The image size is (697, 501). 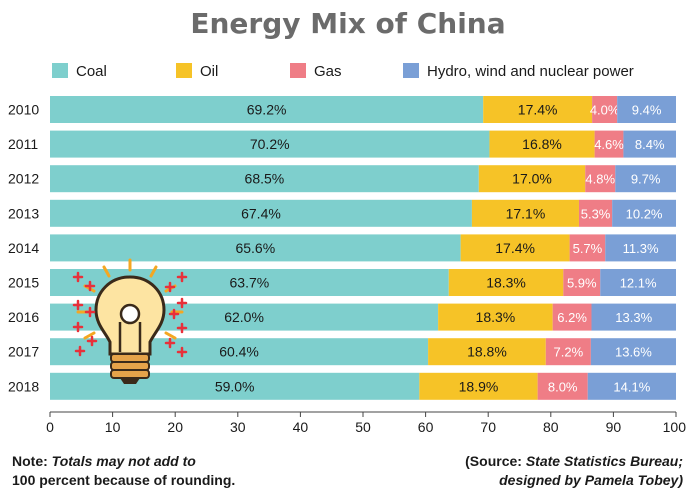 I want to click on bar-oil-2012, so click(x=532, y=179).